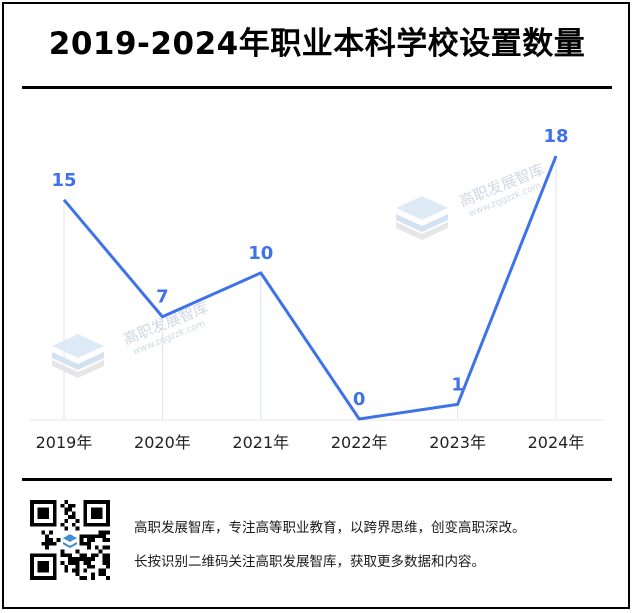 Image resolution: width=634 pixels, height=613 pixels. What do you see at coordinates (64, 442) in the screenshot?
I see `x-tick-label: 2019年` at bounding box center [64, 442].